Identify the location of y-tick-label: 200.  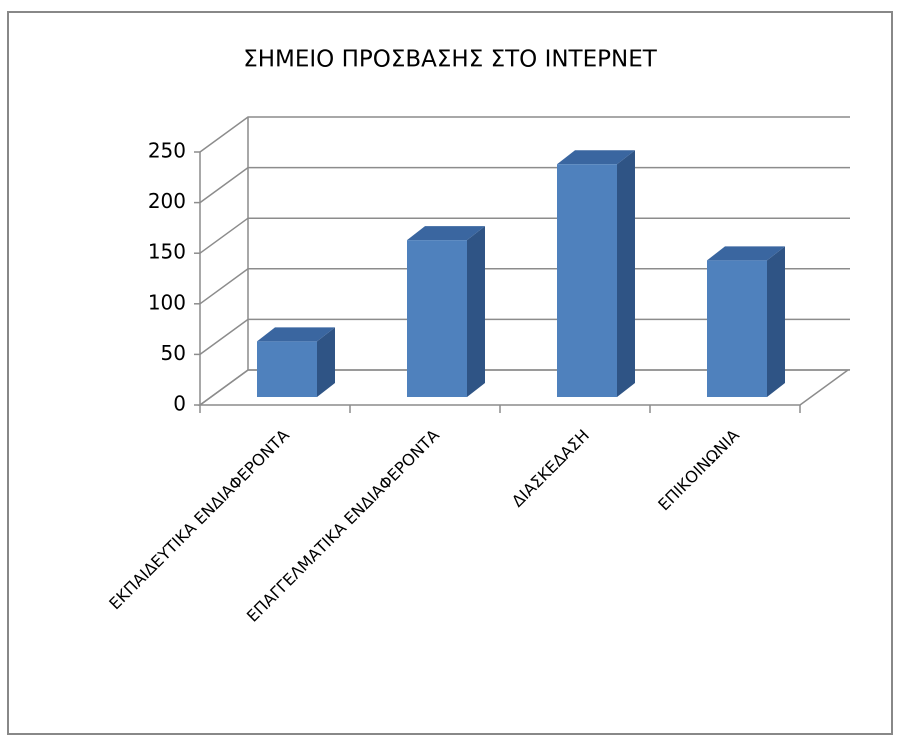
(167, 201).